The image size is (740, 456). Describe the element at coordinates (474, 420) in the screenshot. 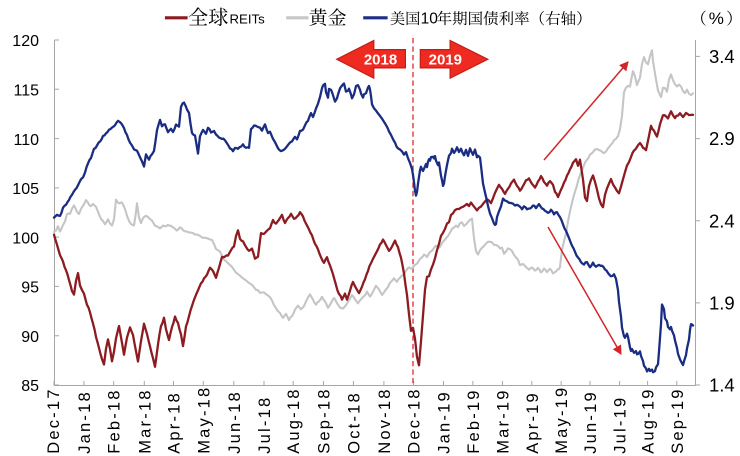

I see `svg-text: Feb-19` at that location.